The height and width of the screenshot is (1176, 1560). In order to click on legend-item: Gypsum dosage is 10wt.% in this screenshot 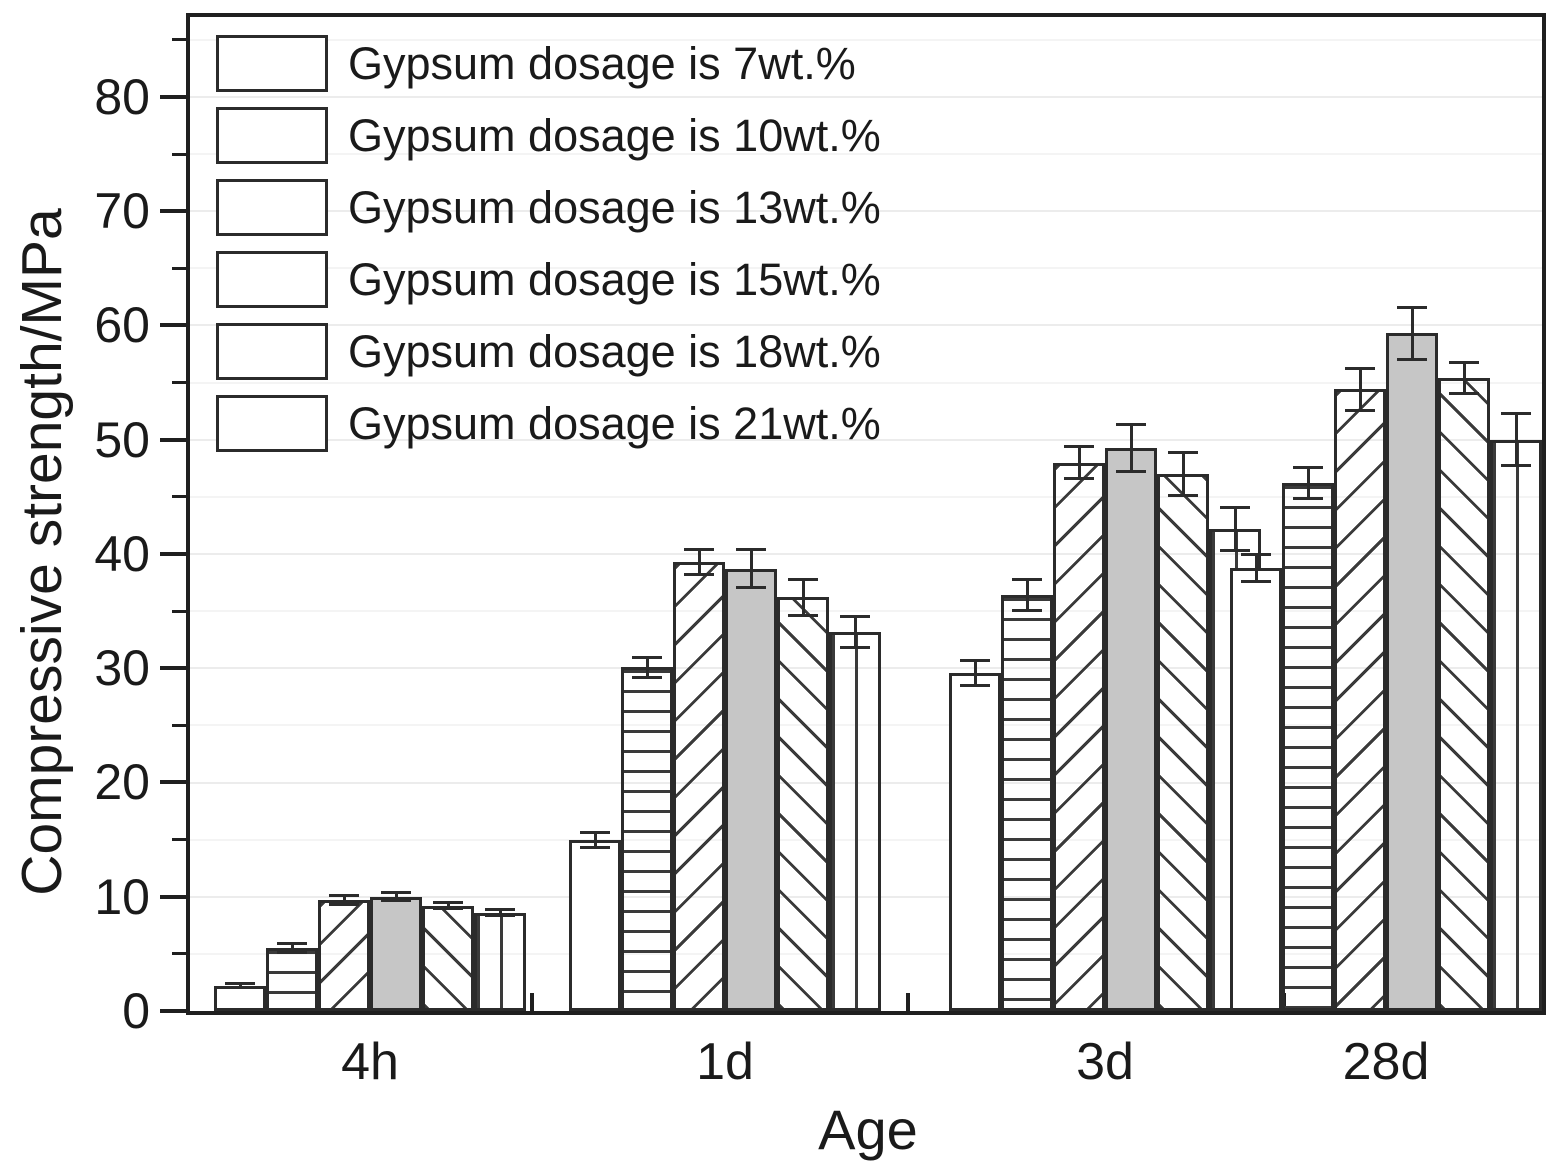, I will do `click(548, 135)`.